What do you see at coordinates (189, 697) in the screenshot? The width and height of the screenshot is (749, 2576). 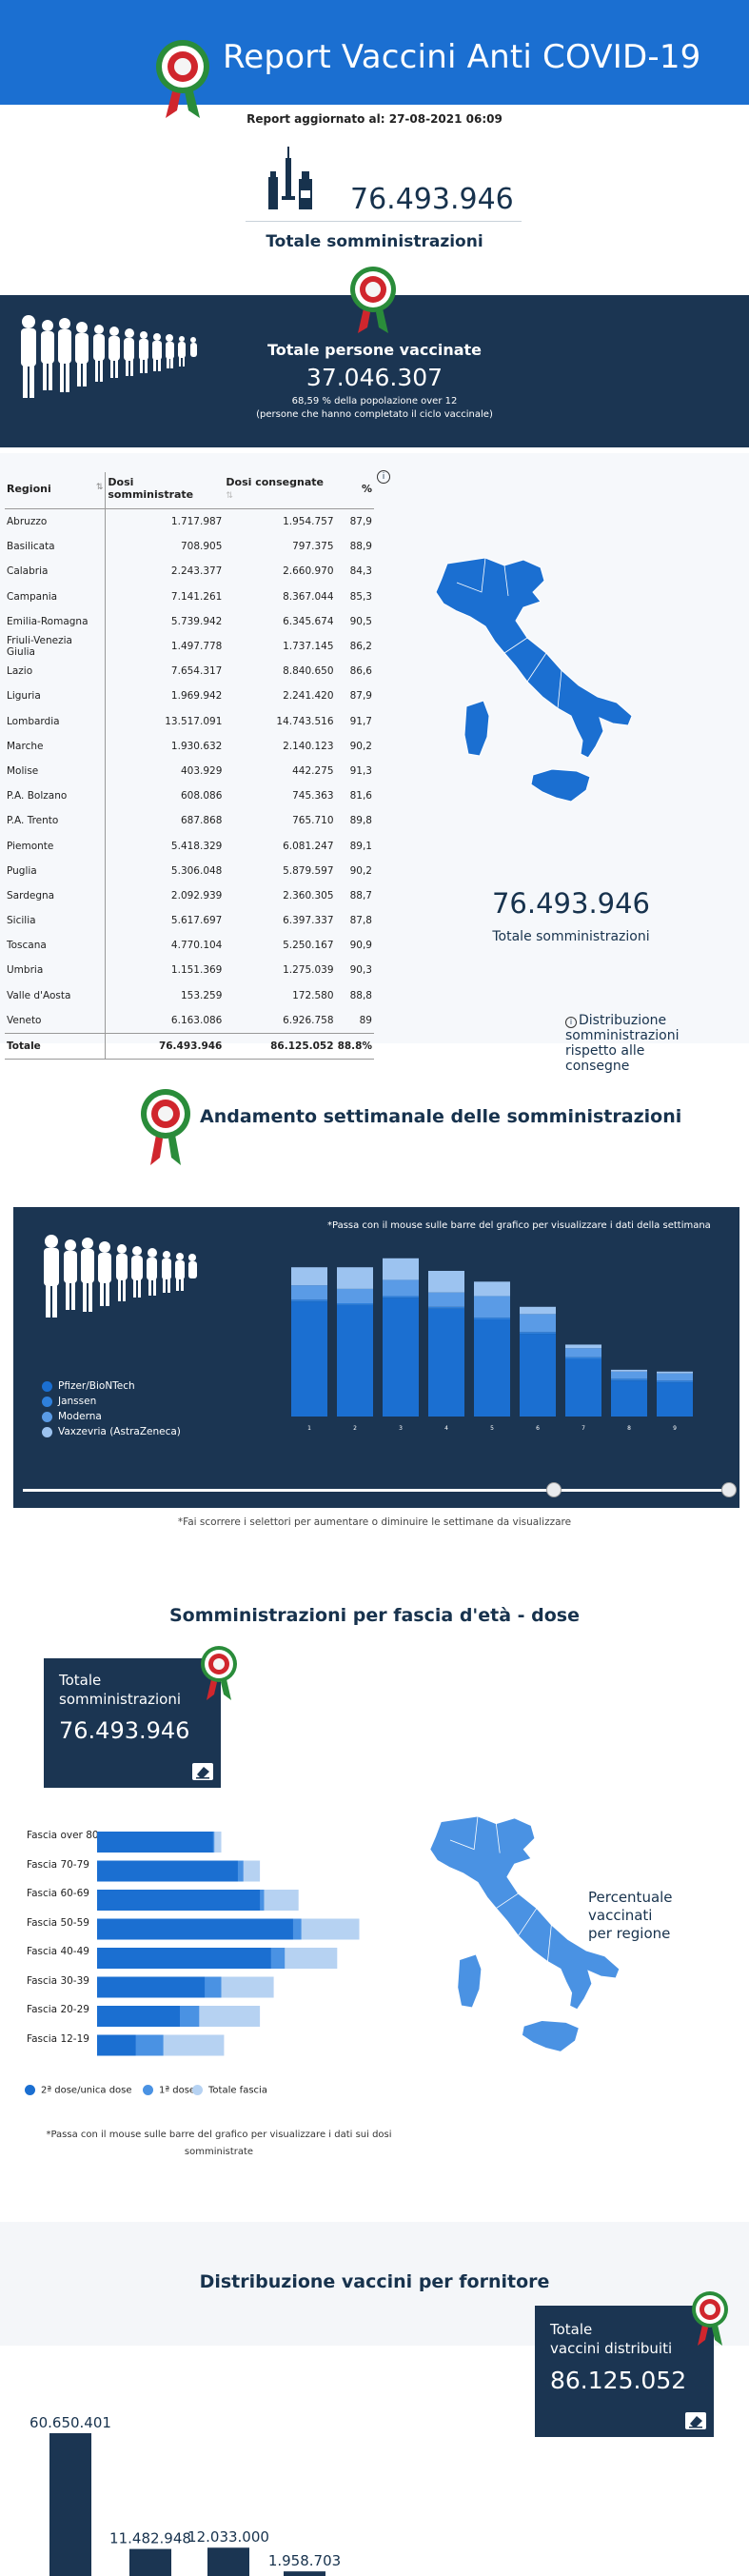 I see `table-row: Liguria 1.969.942 2.241.420 87,9` at bounding box center [189, 697].